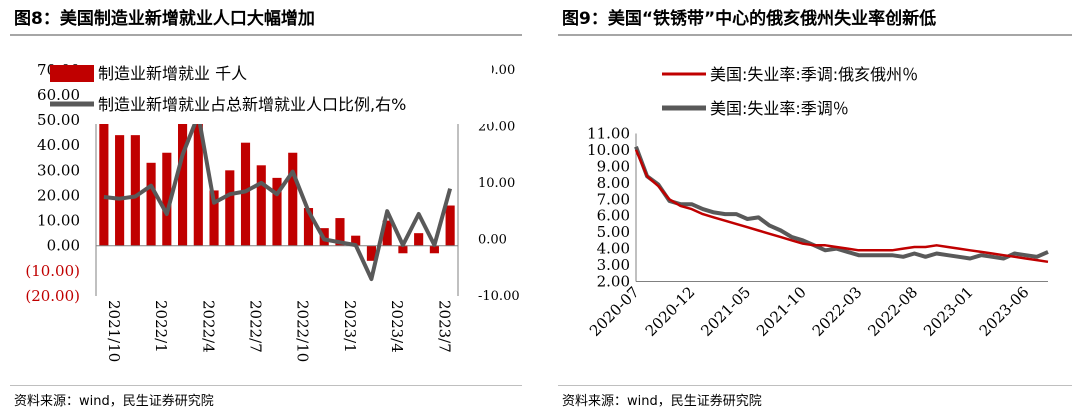 The height and width of the screenshot is (418, 1080). I want to click on x-axis-tick-label: 2023/4, so click(397, 326).